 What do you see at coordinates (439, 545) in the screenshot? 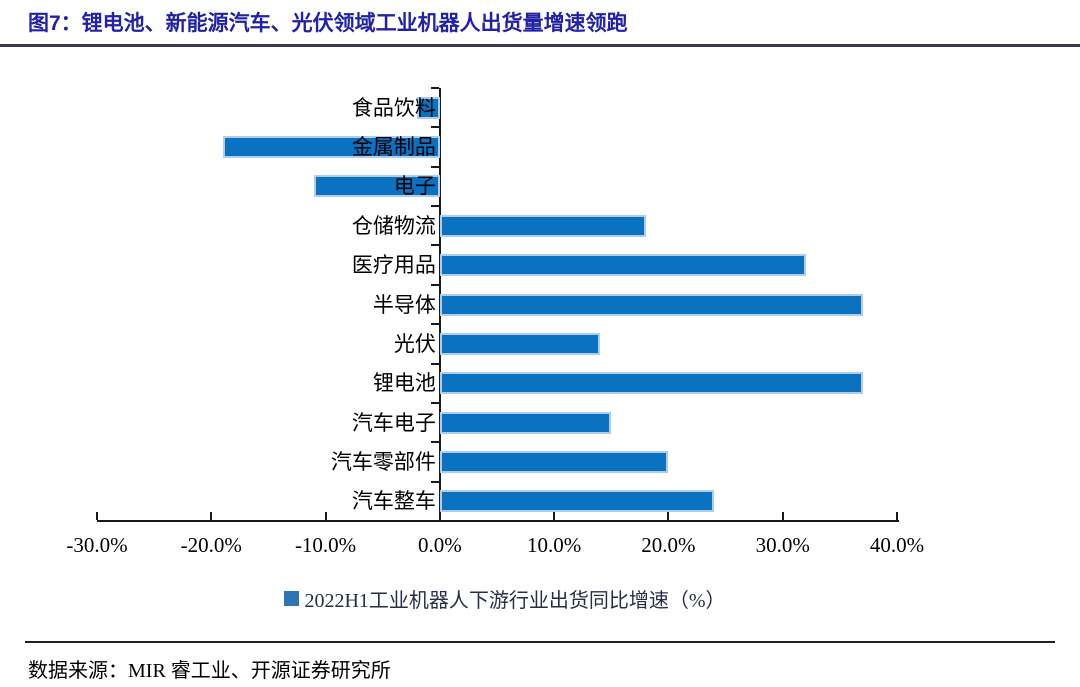
I see `x-axis-tick-label: 0.0%` at bounding box center [439, 545].